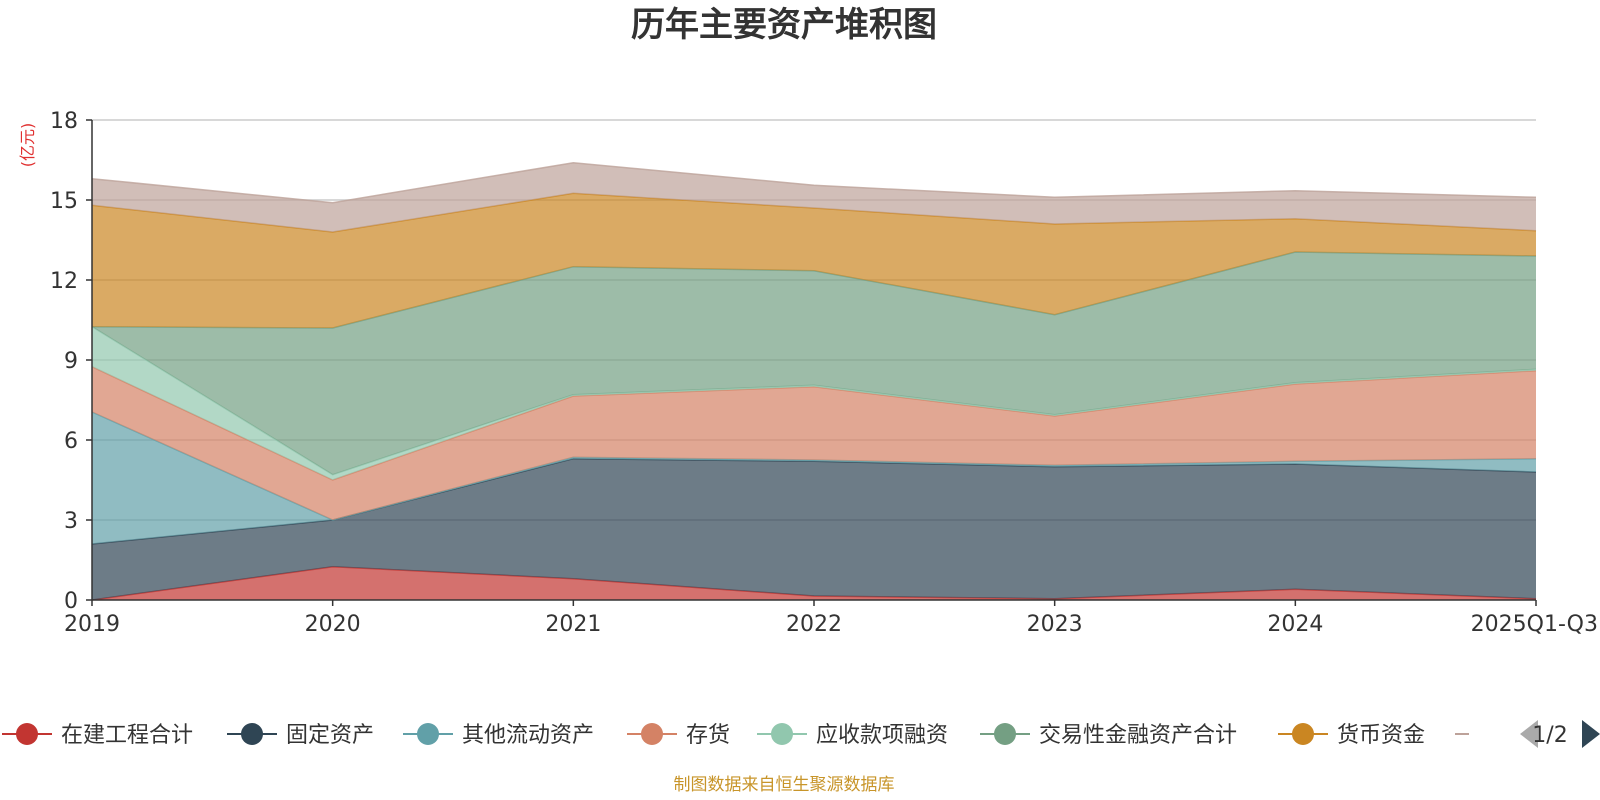 The image size is (1600, 800). I want to click on area-series-7-edge, so click(814, 182).